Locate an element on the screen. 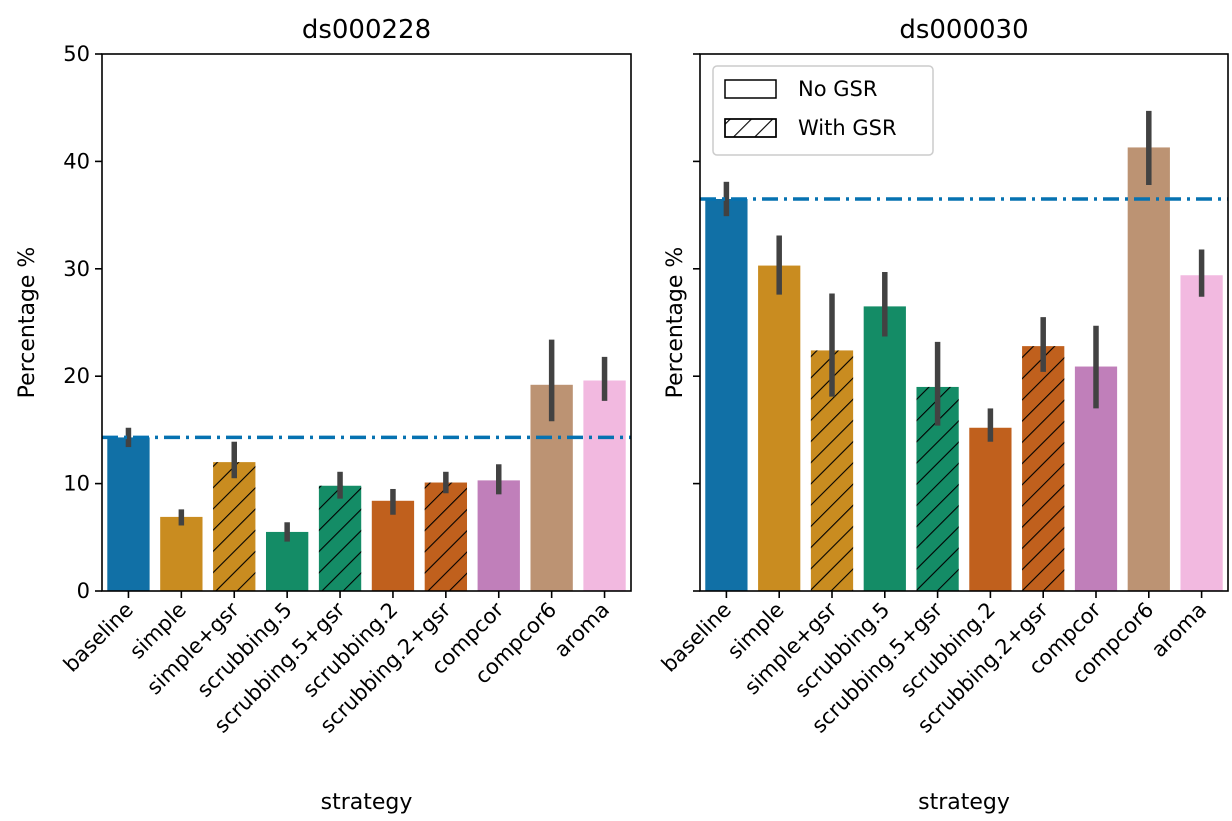  legend-label: With GSR is located at coordinates (847, 128).